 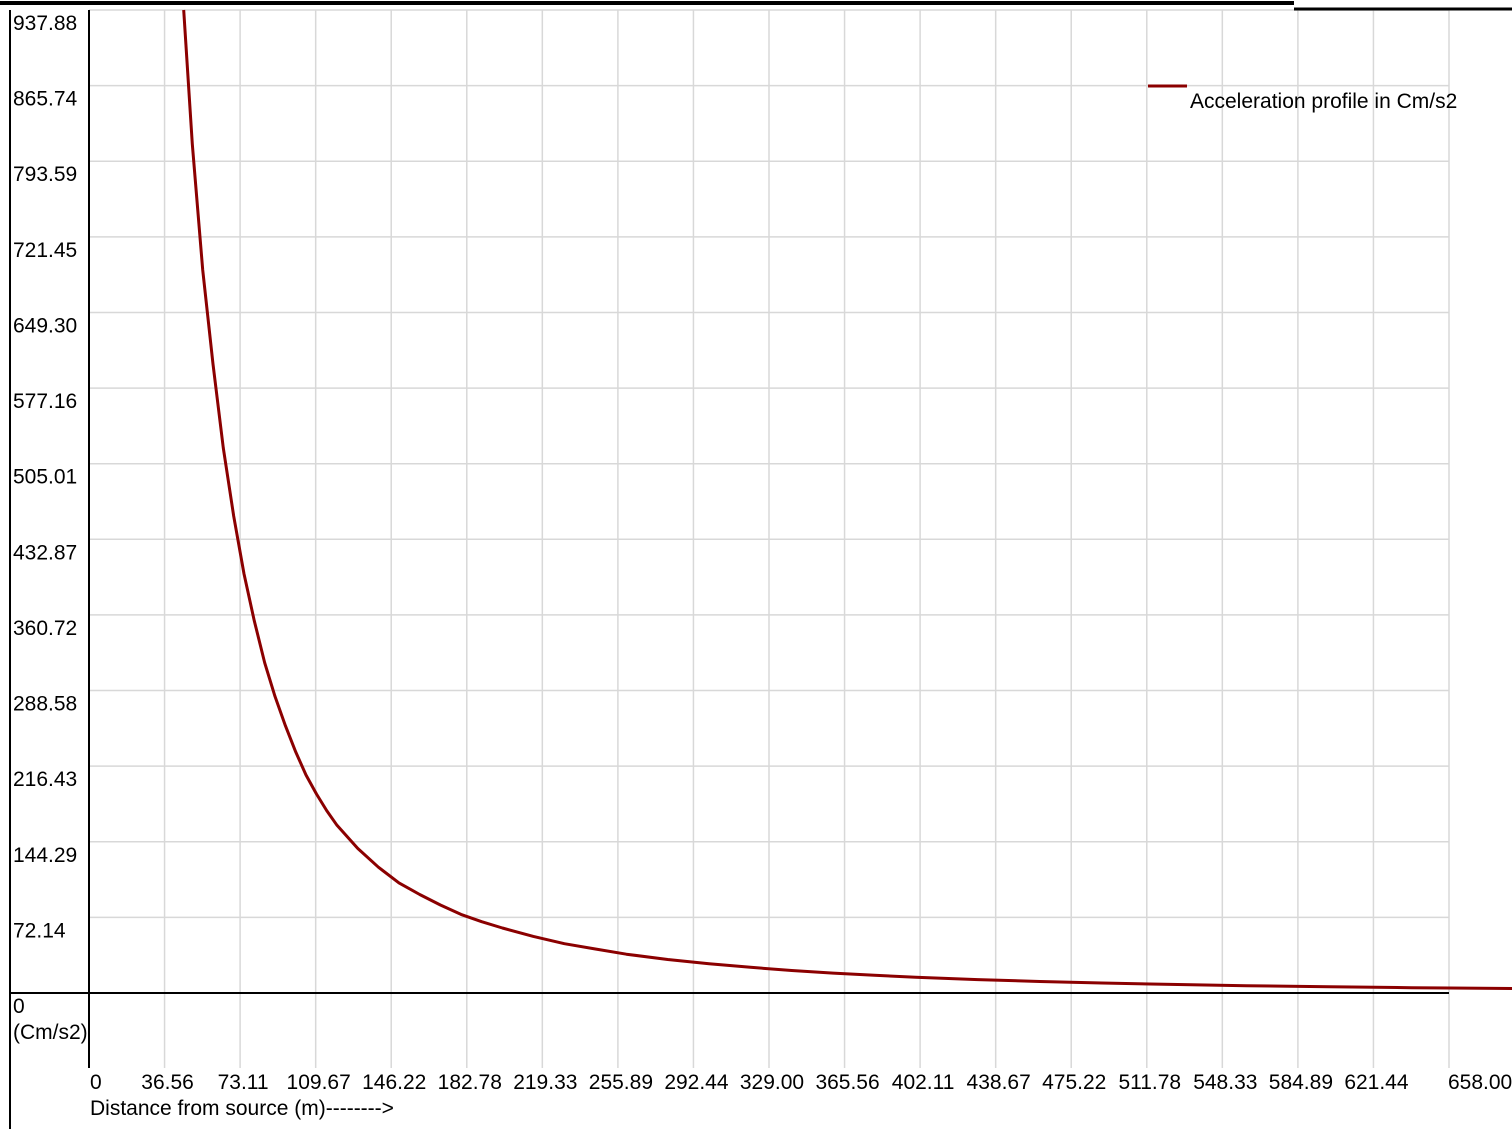 What do you see at coordinates (45, 174) in the screenshot?
I see `y-tick-label: 793.59` at bounding box center [45, 174].